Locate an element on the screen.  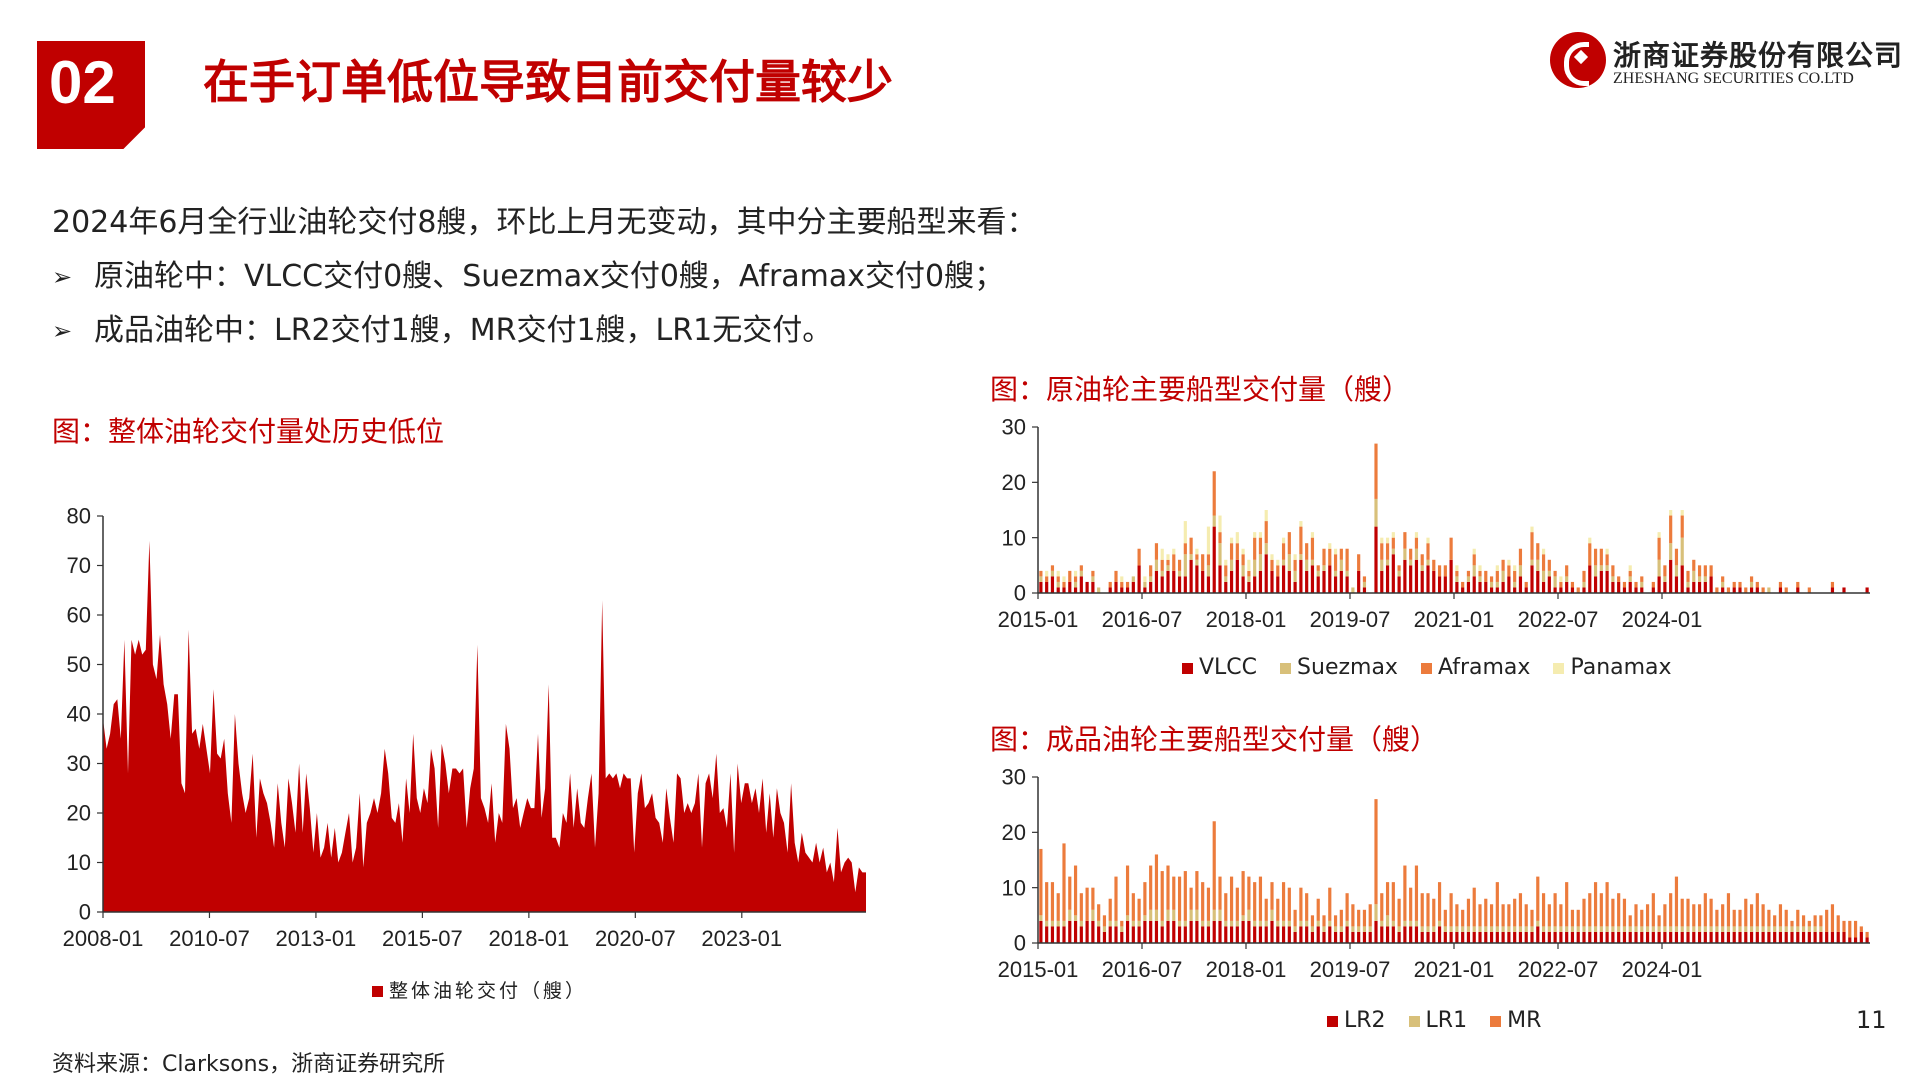
source-note: 资料来源：Clarksons，浙商证券研究所 is located at coordinates (249, 1064).